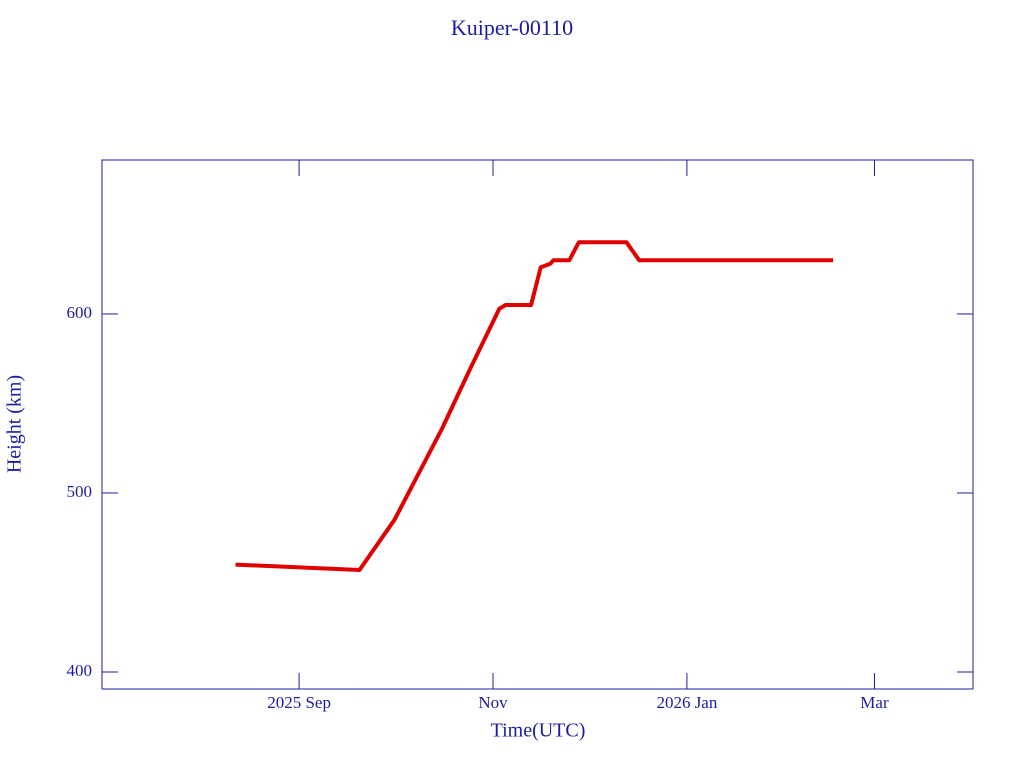 This screenshot has height=768, width=1024. I want to click on y-tick-label: 500, so click(80, 491).